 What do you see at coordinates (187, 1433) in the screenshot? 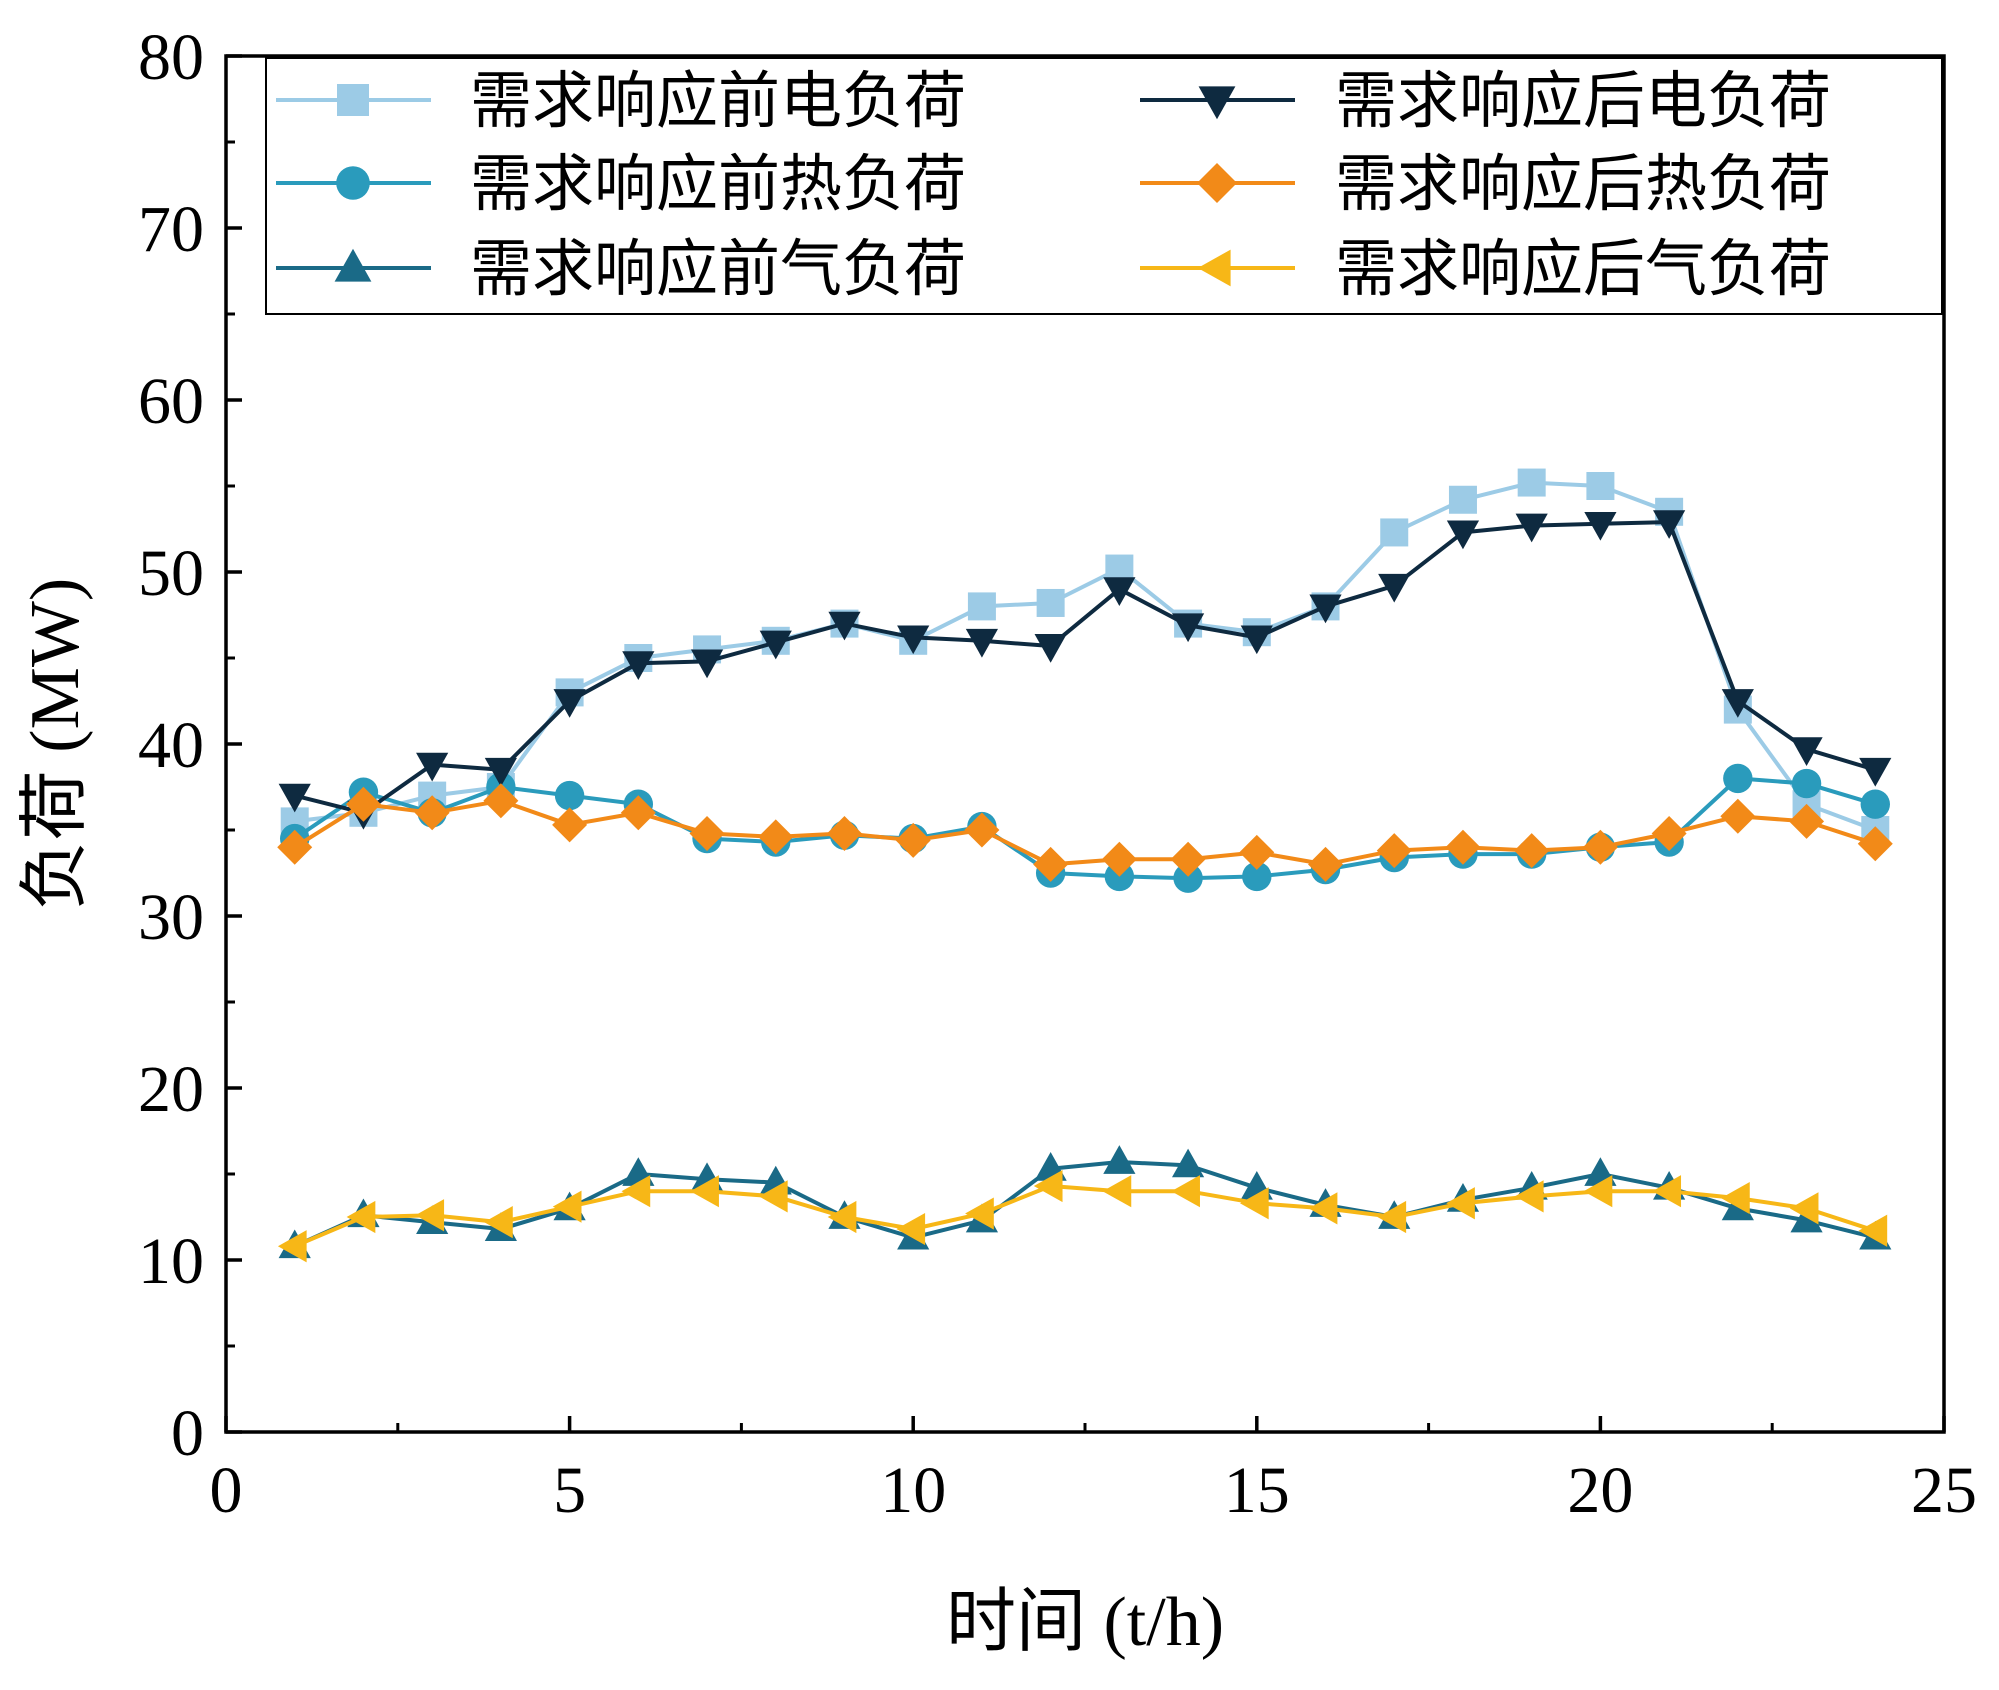
I see `y-tick-label: 0` at bounding box center [187, 1433].